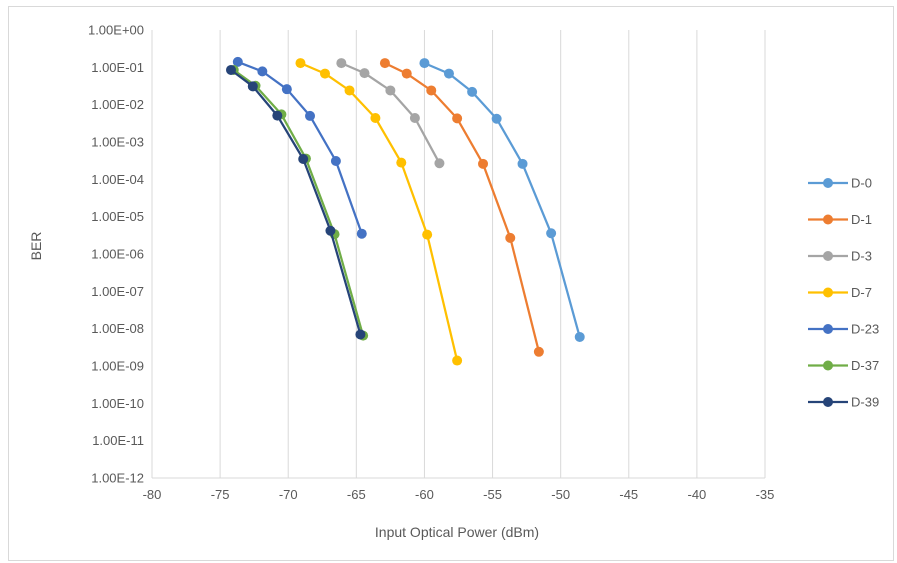  What do you see at coordinates (36, 246) in the screenshot?
I see `y-axis-title: BER` at bounding box center [36, 246].